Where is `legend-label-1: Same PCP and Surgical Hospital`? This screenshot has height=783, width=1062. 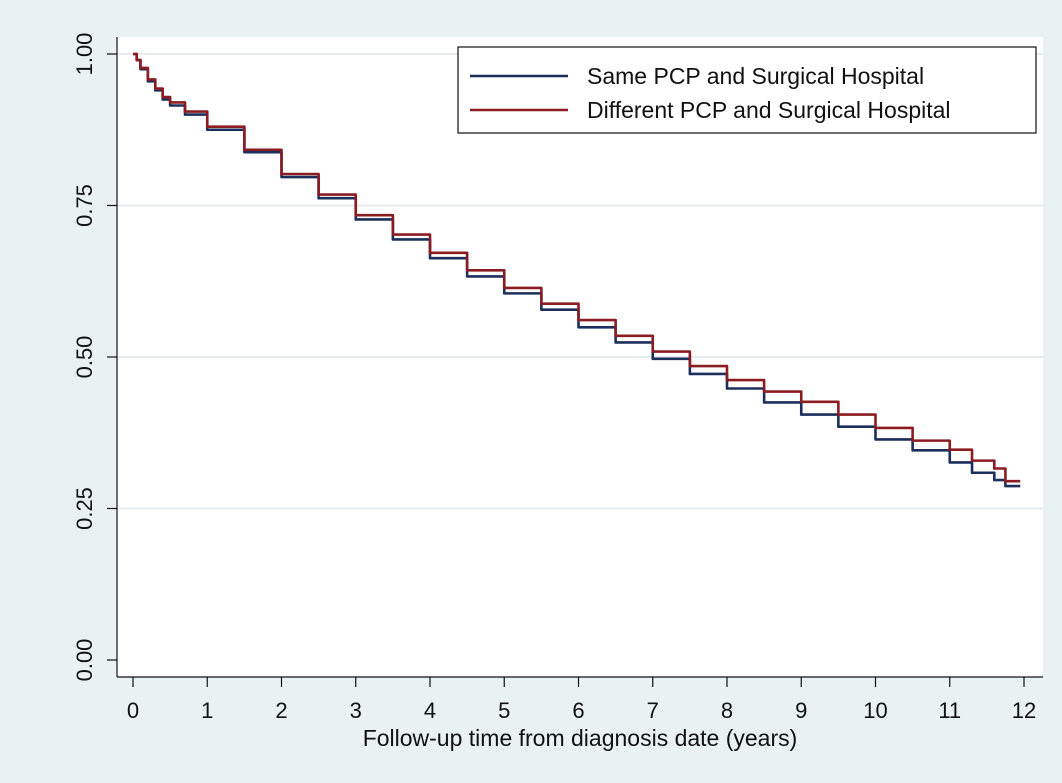
legend-label-1: Same PCP and Surgical Hospital is located at coordinates (755, 76).